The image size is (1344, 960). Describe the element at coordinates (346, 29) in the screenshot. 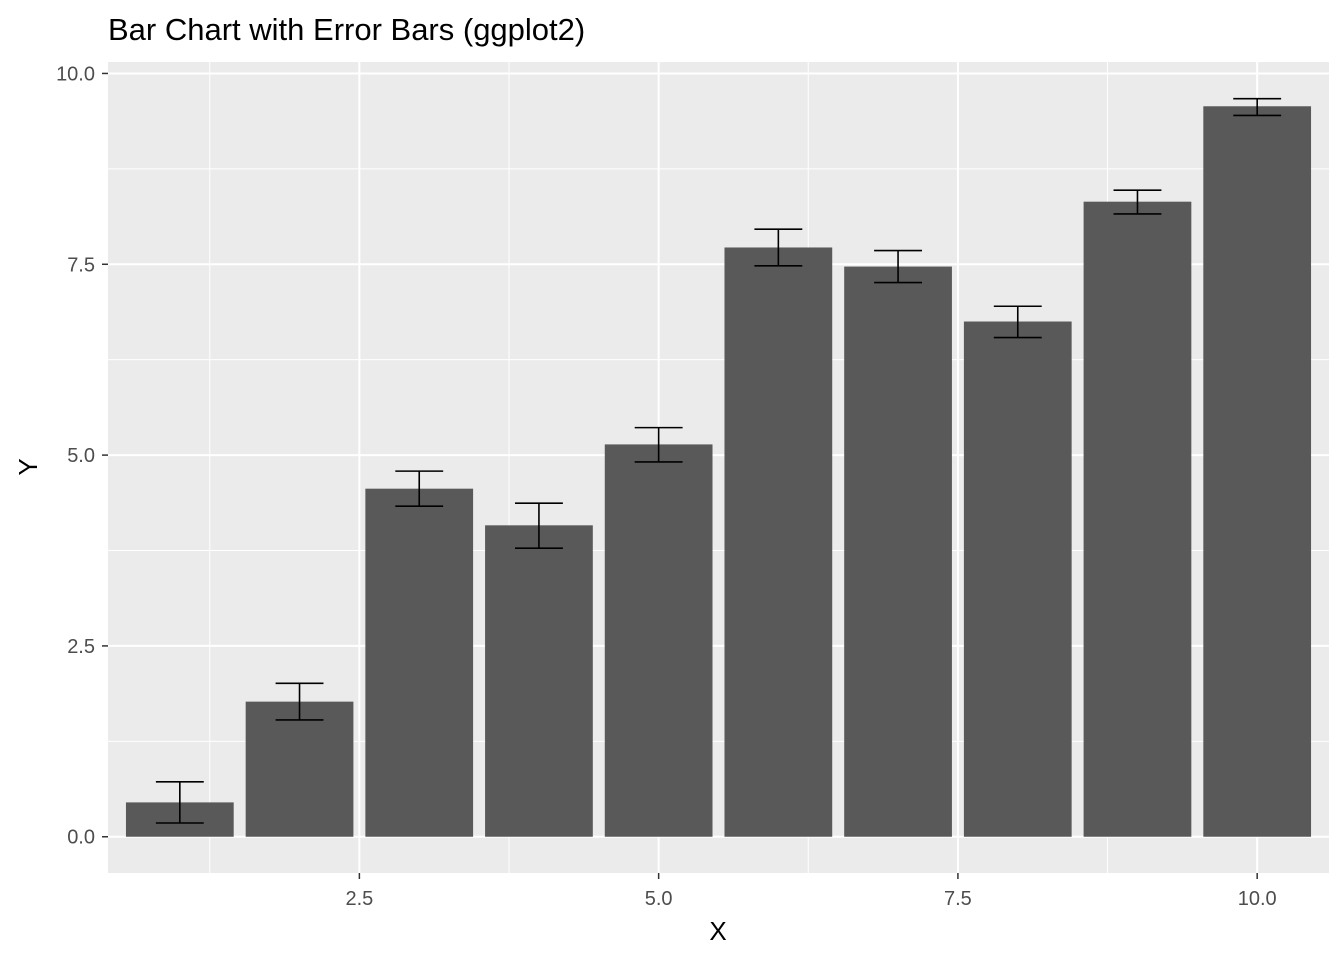

I see `chart-title: Bar Chart with Error Bars (ggplot2)` at that location.